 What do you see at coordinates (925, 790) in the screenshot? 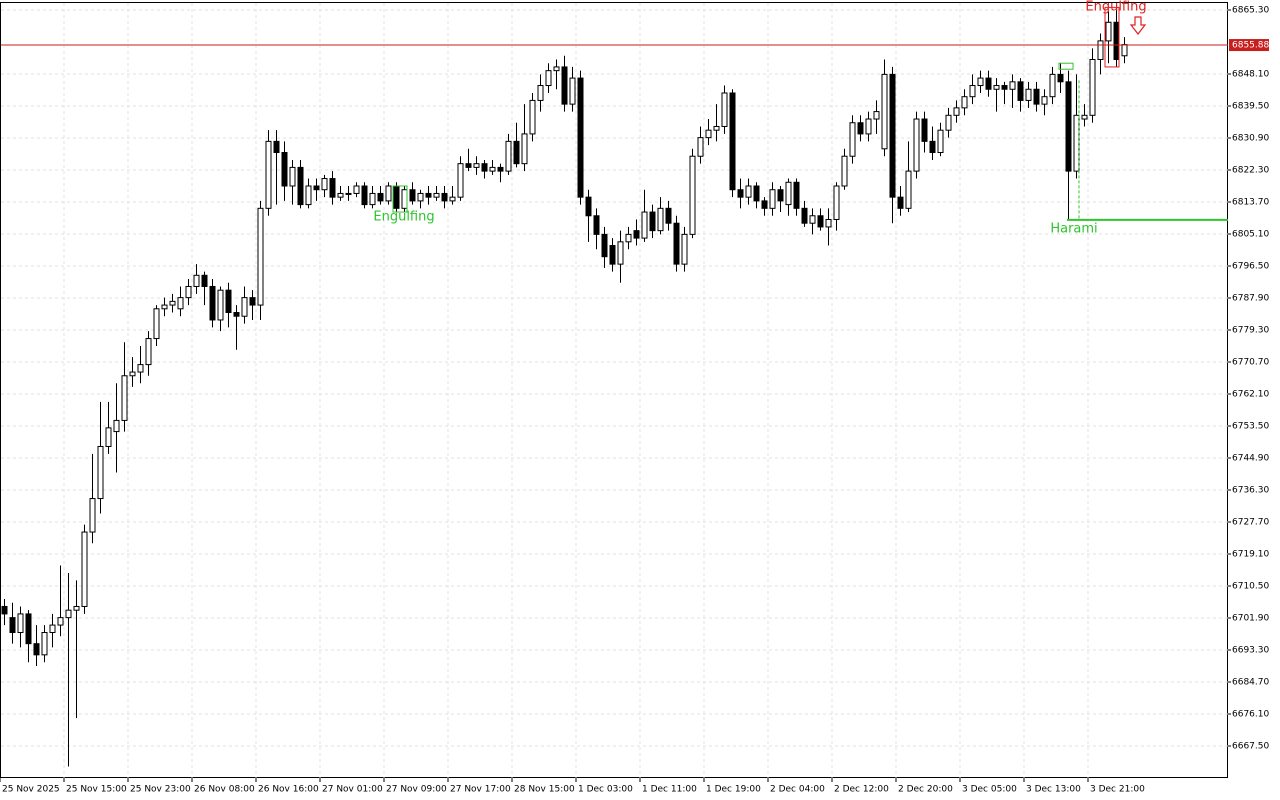
I see `x-tick-label: 2 Dec 20:00` at bounding box center [925, 790].